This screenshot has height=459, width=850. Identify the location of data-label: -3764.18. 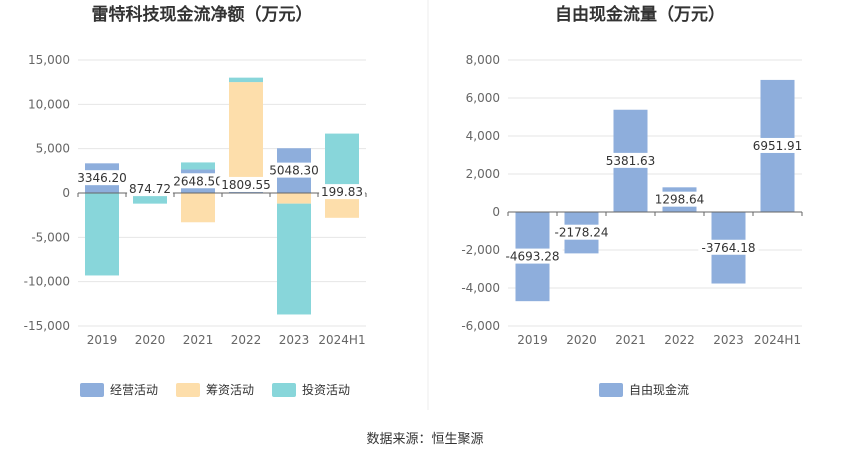
(729, 248).